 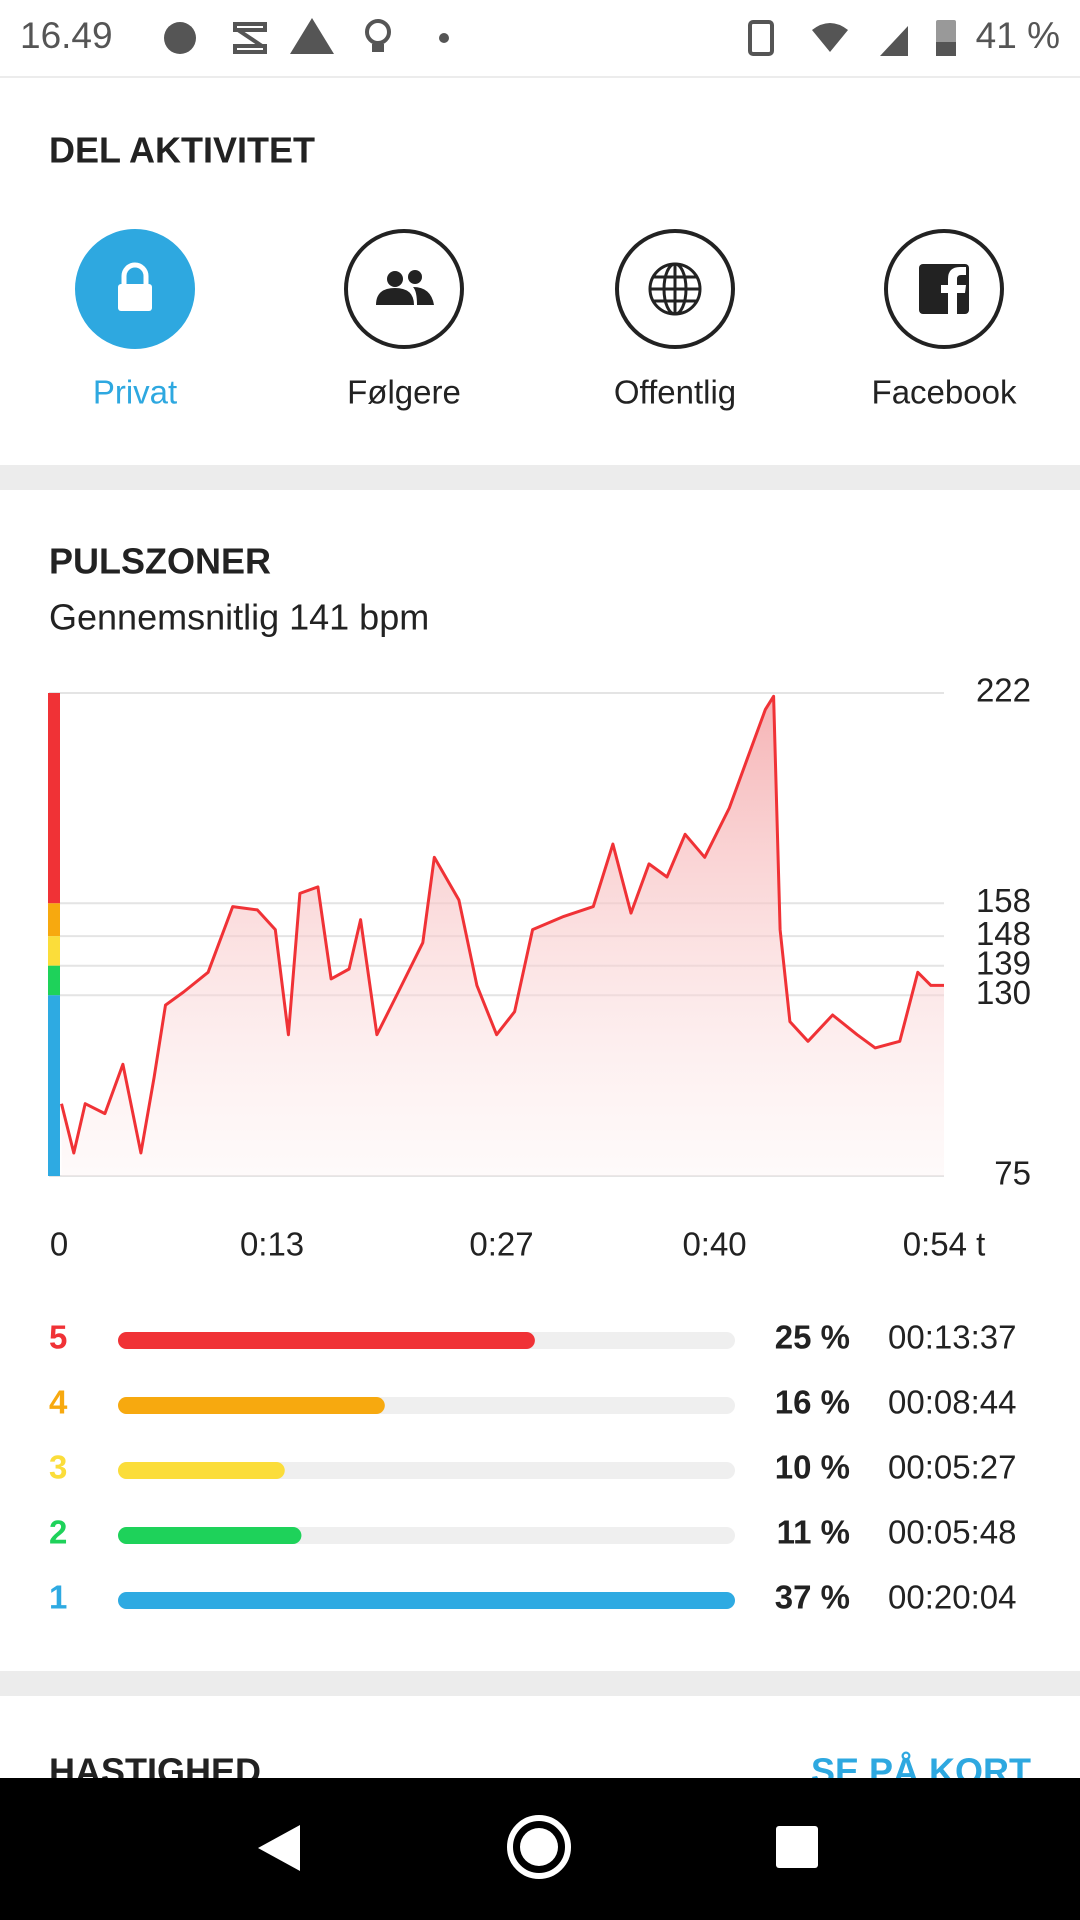 I want to click on zone-name: 4, so click(x=58, y=1402).